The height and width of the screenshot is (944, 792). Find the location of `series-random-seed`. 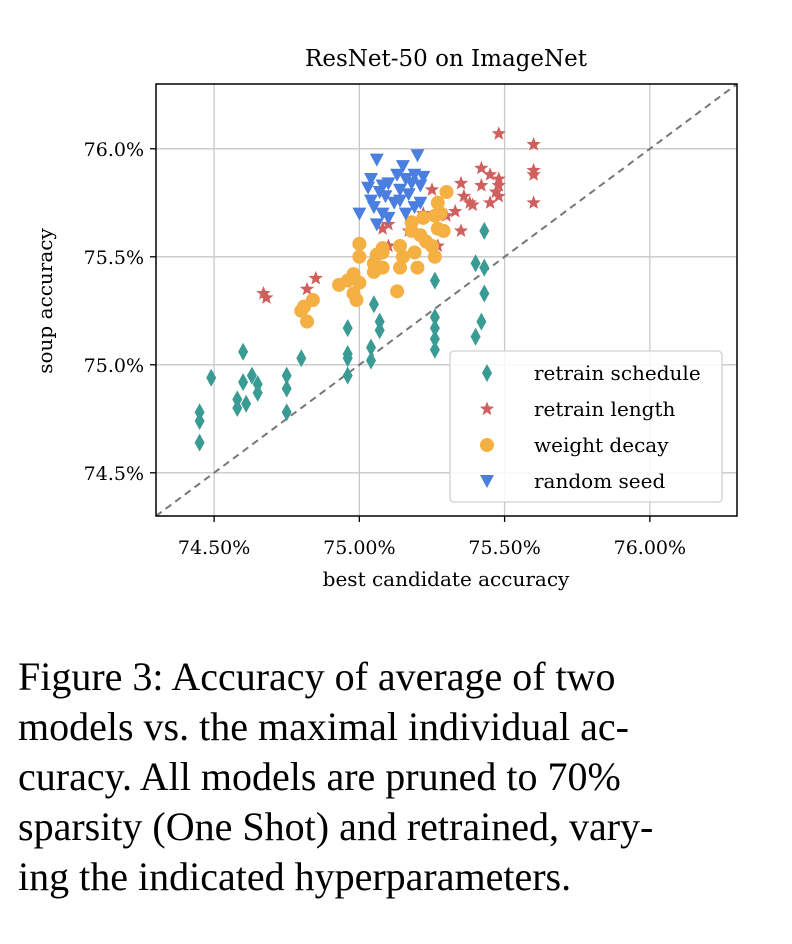

series-random-seed is located at coordinates (391, 190).